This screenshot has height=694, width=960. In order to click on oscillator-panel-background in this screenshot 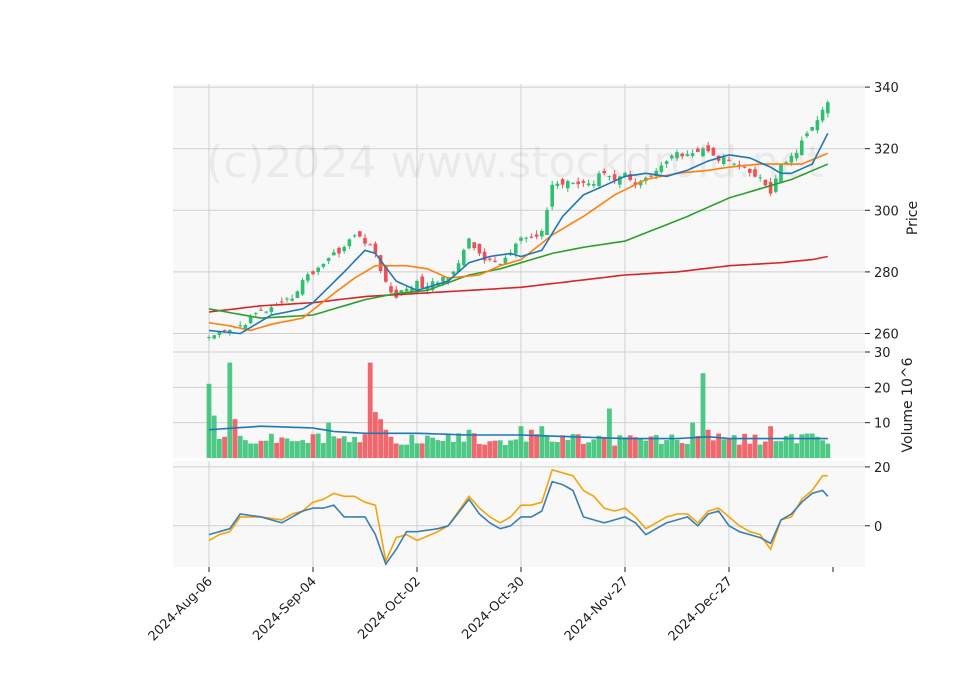, I will do `click(519, 514)`.